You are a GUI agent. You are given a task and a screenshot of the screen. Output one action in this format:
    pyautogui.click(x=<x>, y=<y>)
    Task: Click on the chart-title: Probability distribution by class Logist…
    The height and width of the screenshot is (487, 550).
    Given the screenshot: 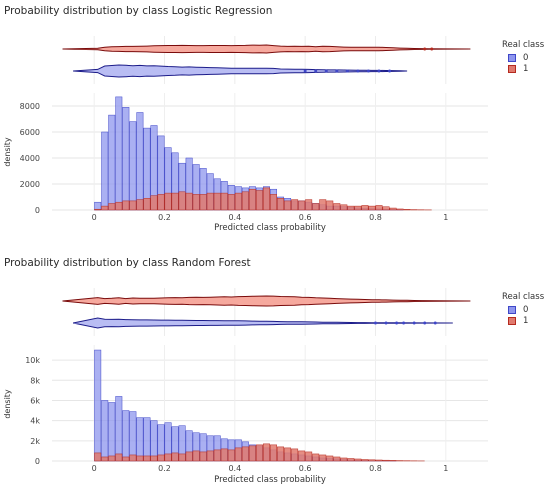 What is the action you would take?
    pyautogui.click(x=138, y=11)
    